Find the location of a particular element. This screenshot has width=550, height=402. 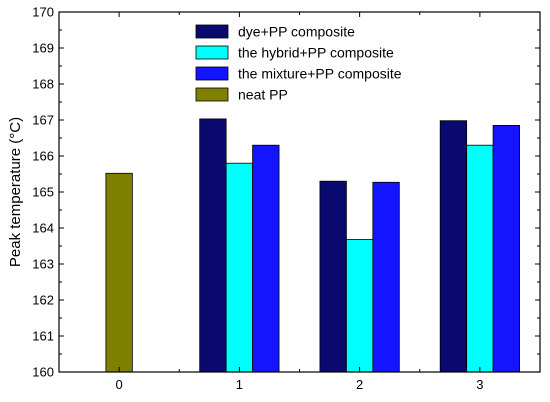

bar-s2-x2 is located at coordinates (386, 277).